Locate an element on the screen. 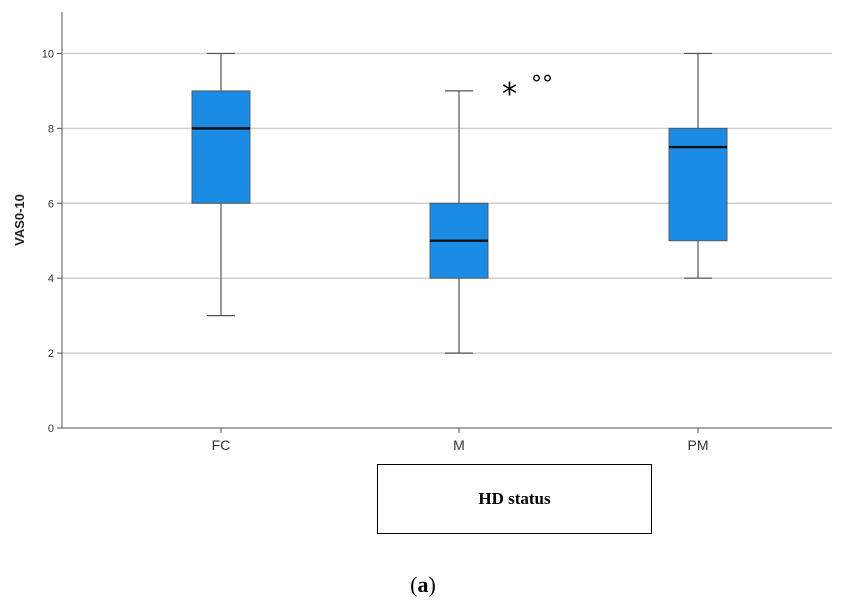 The height and width of the screenshot is (608, 846). y-tick-label: 8 is located at coordinates (51, 129).